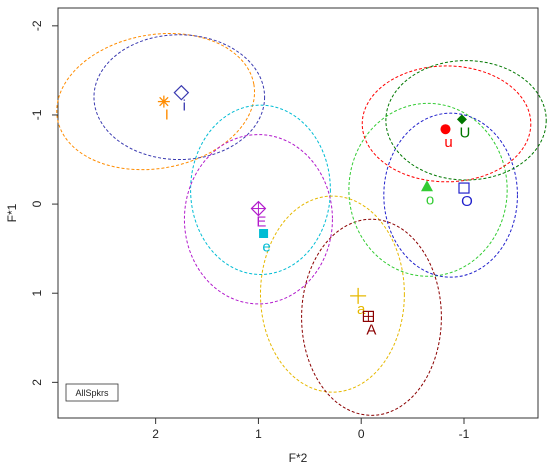 The height and width of the screenshot is (473, 550). I want to click on point-e: e, so click(265, 242).